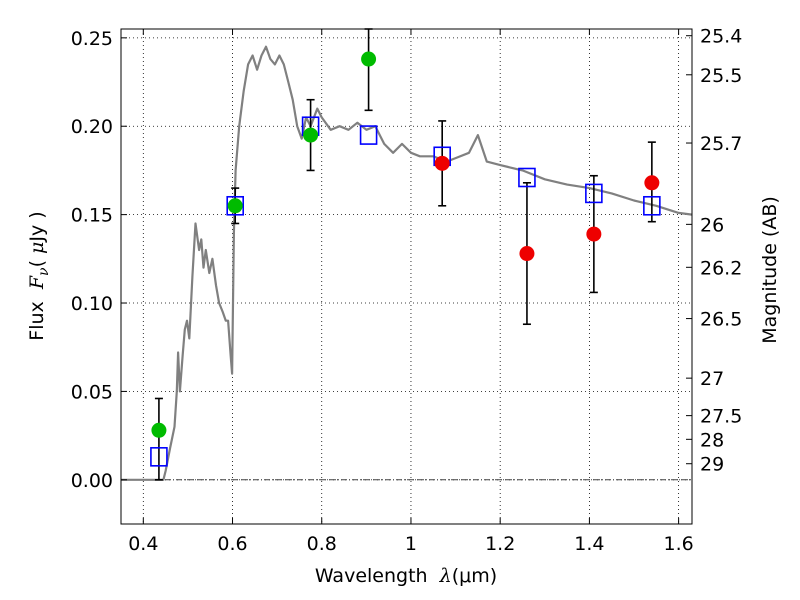  What do you see at coordinates (92, 39) in the screenshot?
I see `y-tick-label: 0.25` at bounding box center [92, 39].